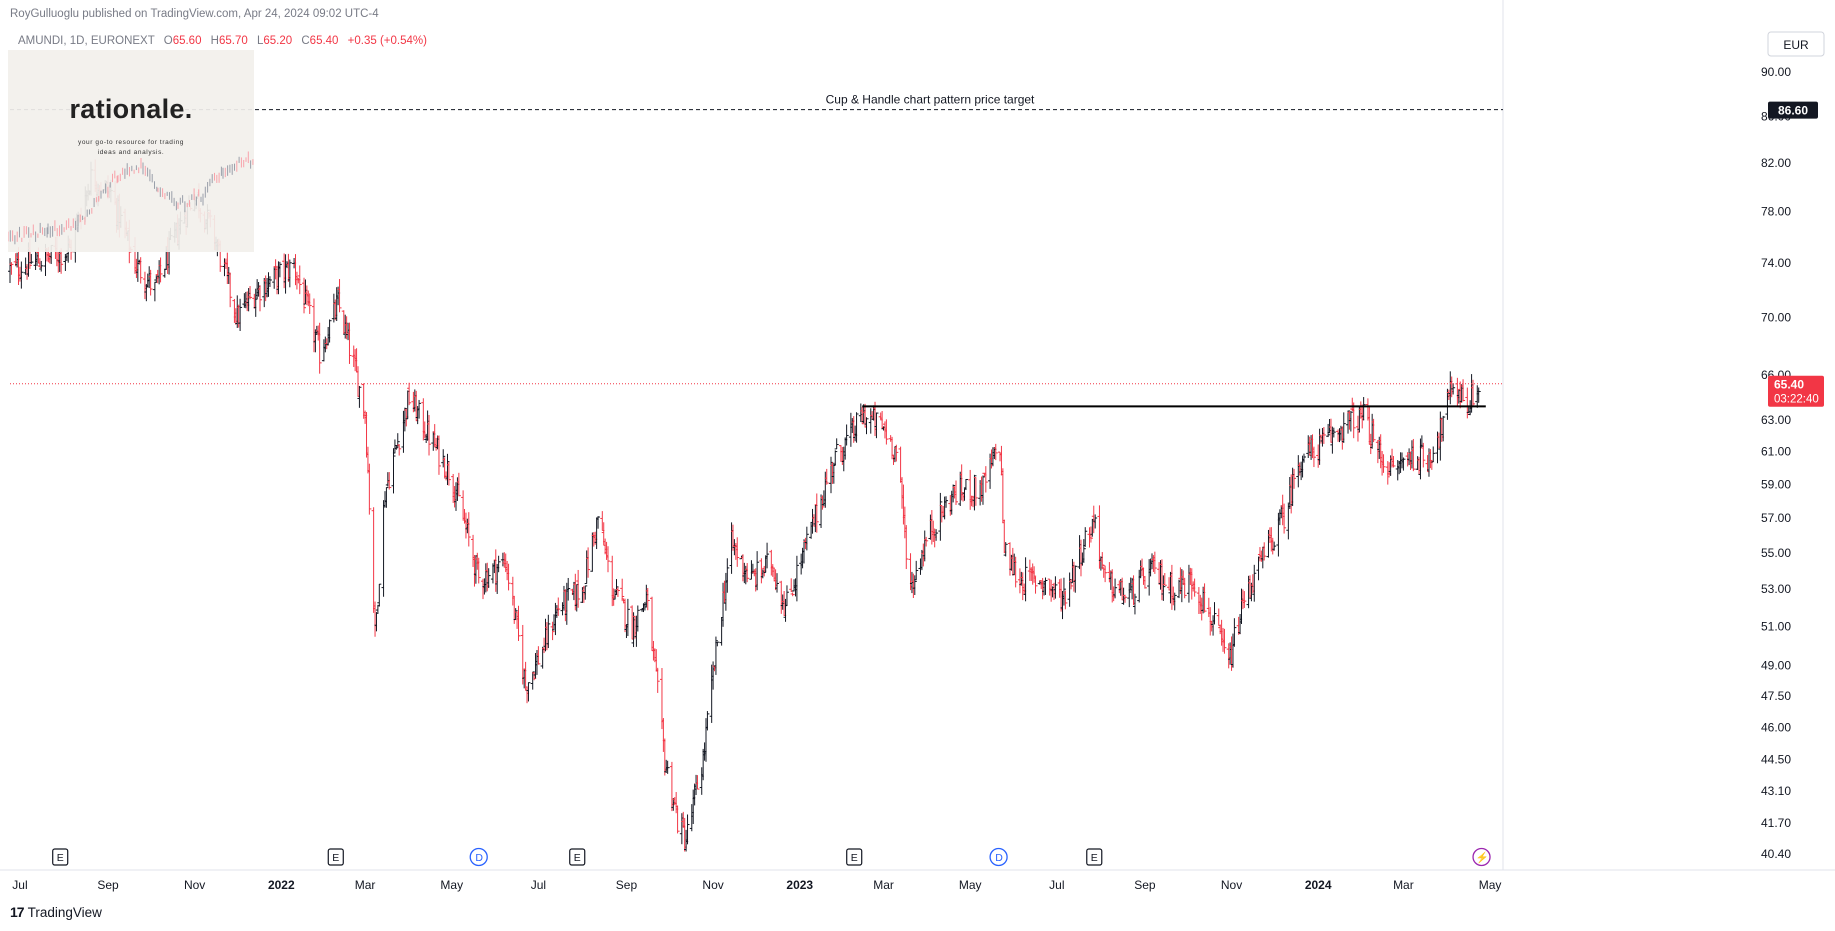 This screenshot has height=931, width=1835. What do you see at coordinates (1776, 518) in the screenshot?
I see `y-tick-label: 57.00` at bounding box center [1776, 518].